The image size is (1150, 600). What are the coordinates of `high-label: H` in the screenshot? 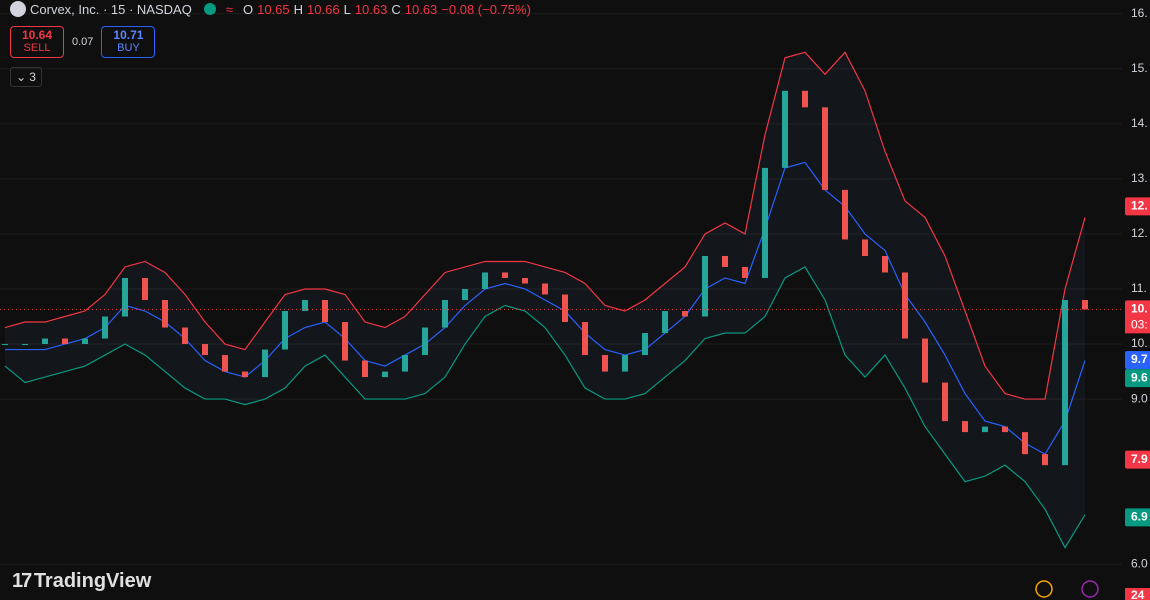 It's located at (298, 9).